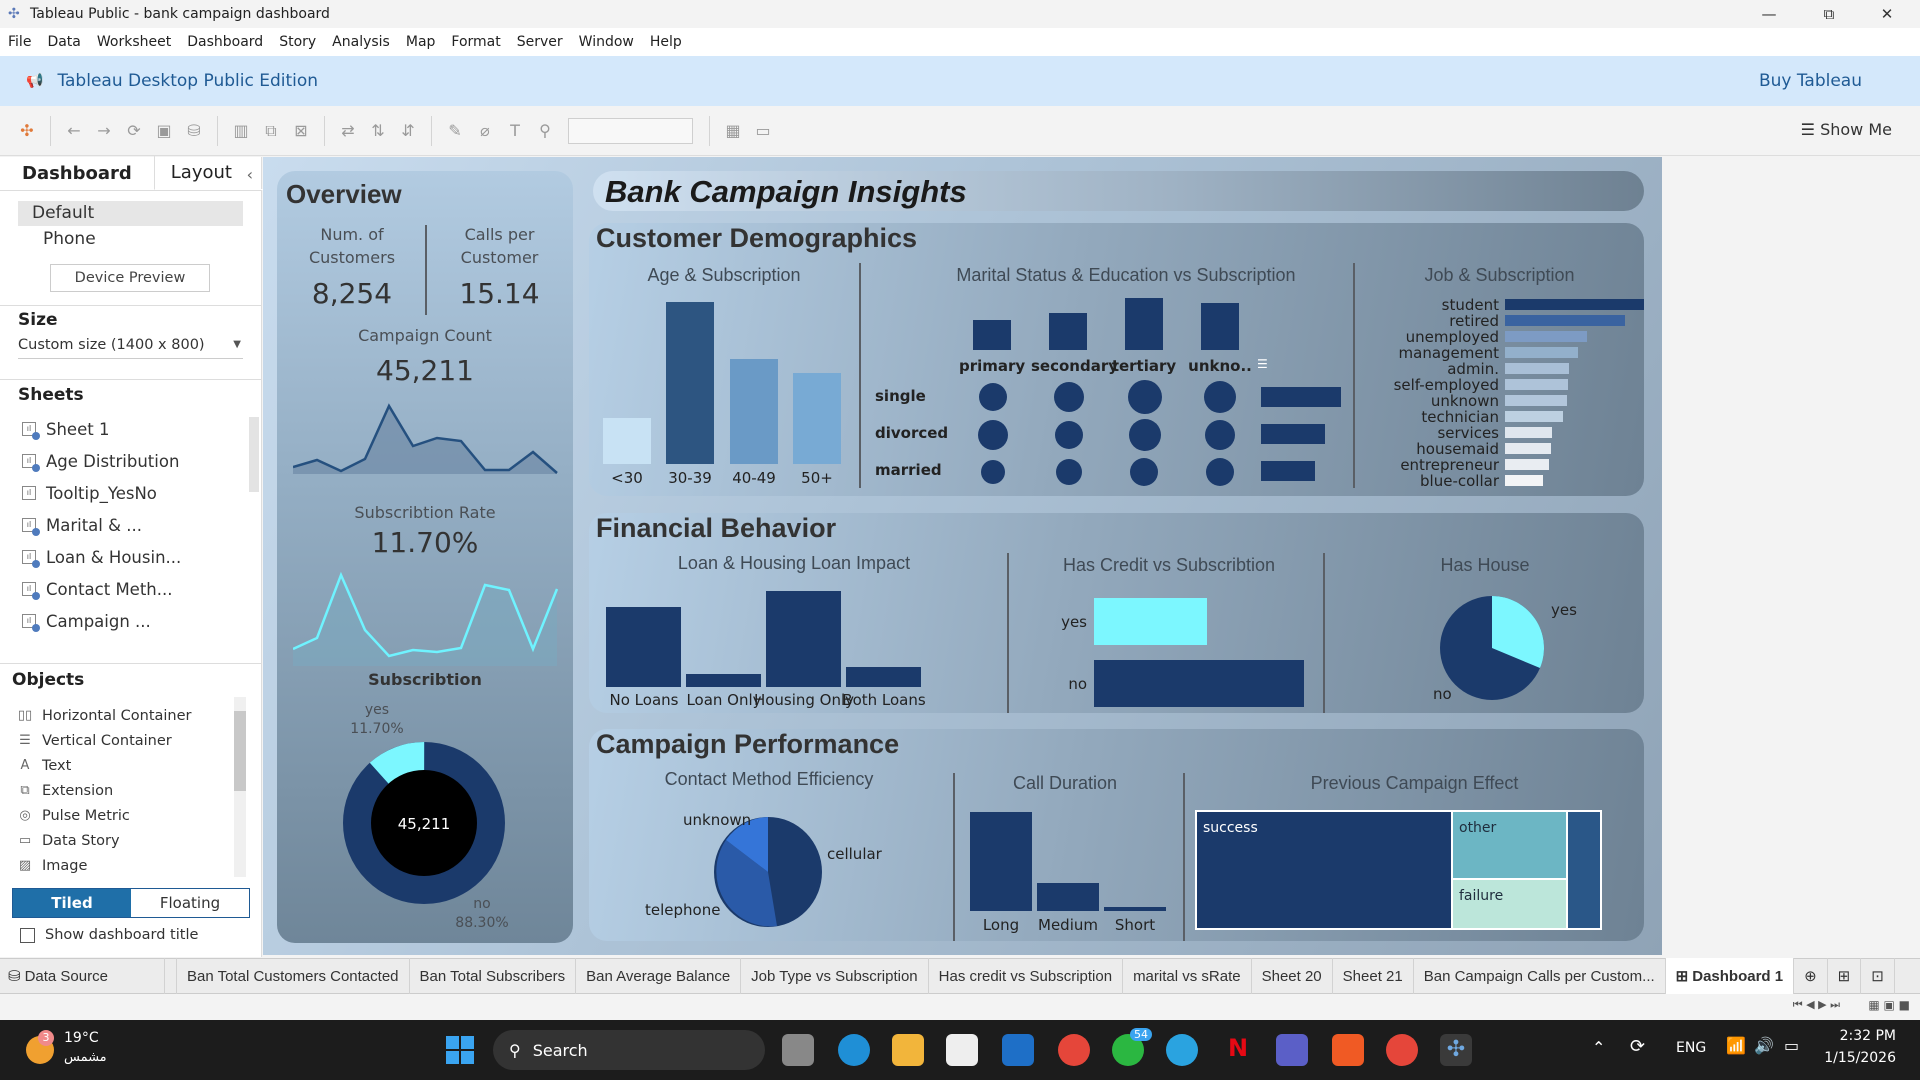 This screenshot has height=1080, width=1920. I want to click on device-preview-button: Device Preview, so click(130, 278).